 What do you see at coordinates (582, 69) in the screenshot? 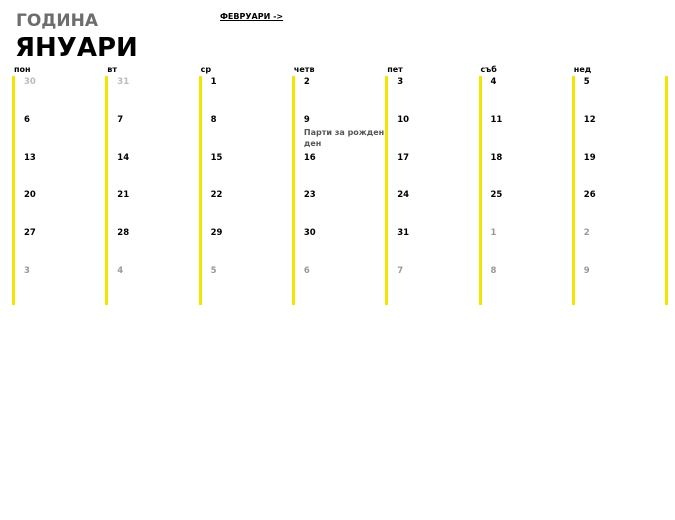
I see `weekday-label: нед` at bounding box center [582, 69].